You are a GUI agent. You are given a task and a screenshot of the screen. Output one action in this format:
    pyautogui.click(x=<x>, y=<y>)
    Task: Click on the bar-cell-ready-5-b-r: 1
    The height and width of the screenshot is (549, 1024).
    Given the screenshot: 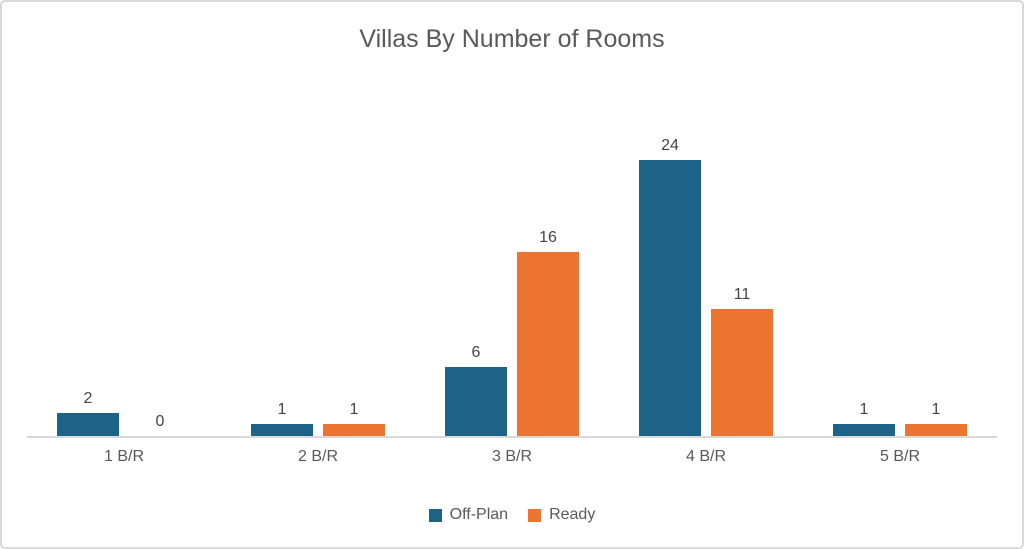 What is the action you would take?
    pyautogui.click(x=936, y=419)
    